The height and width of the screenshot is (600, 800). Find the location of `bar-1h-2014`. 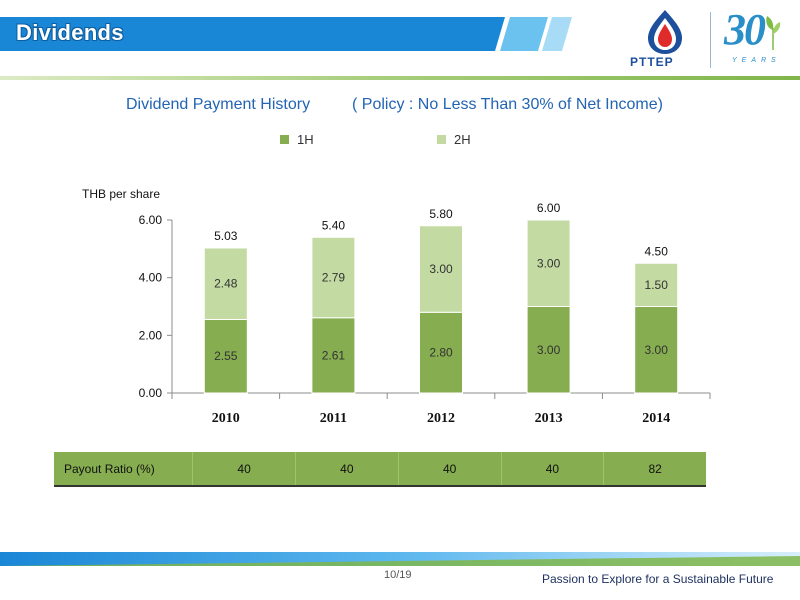

bar-1h-2014 is located at coordinates (656, 350).